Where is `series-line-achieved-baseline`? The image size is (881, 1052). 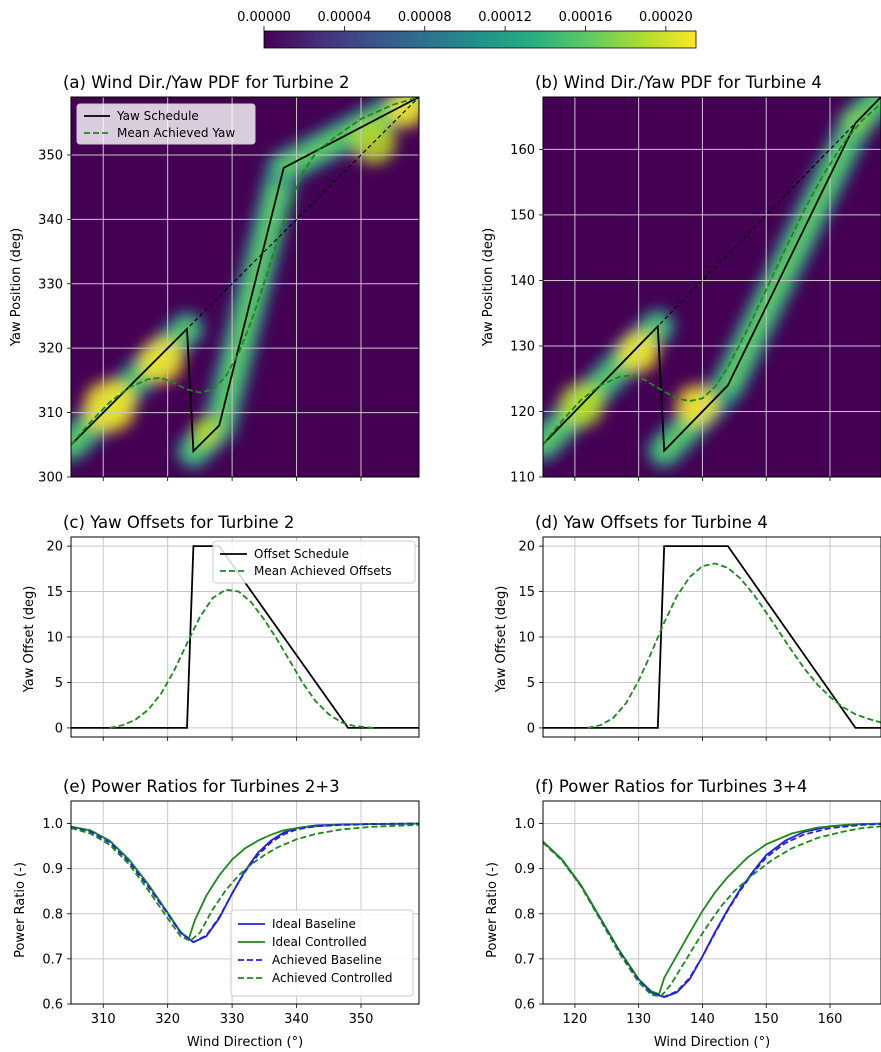 series-line-achieved-baseline is located at coordinates (245, 883).